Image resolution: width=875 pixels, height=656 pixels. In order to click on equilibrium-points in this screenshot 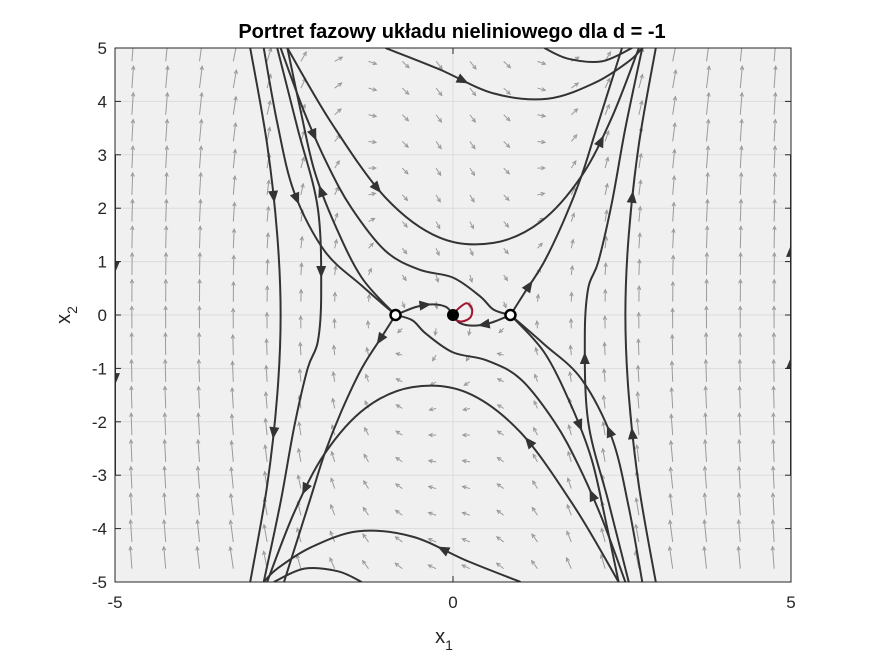, I will do `click(453, 315)`.